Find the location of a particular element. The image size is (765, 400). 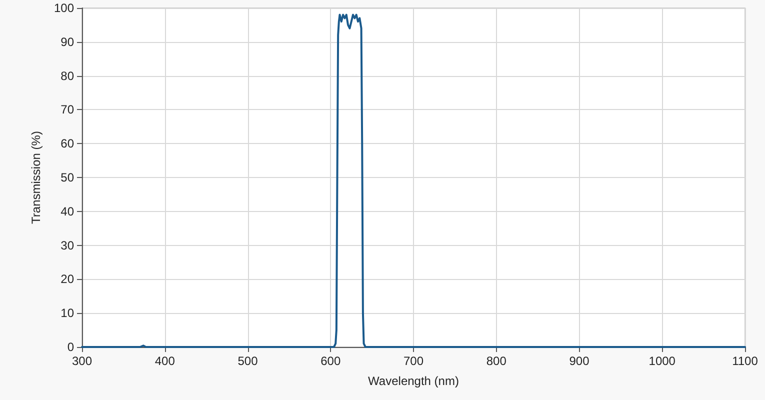

y-tick-label: 80 is located at coordinates (67, 75).